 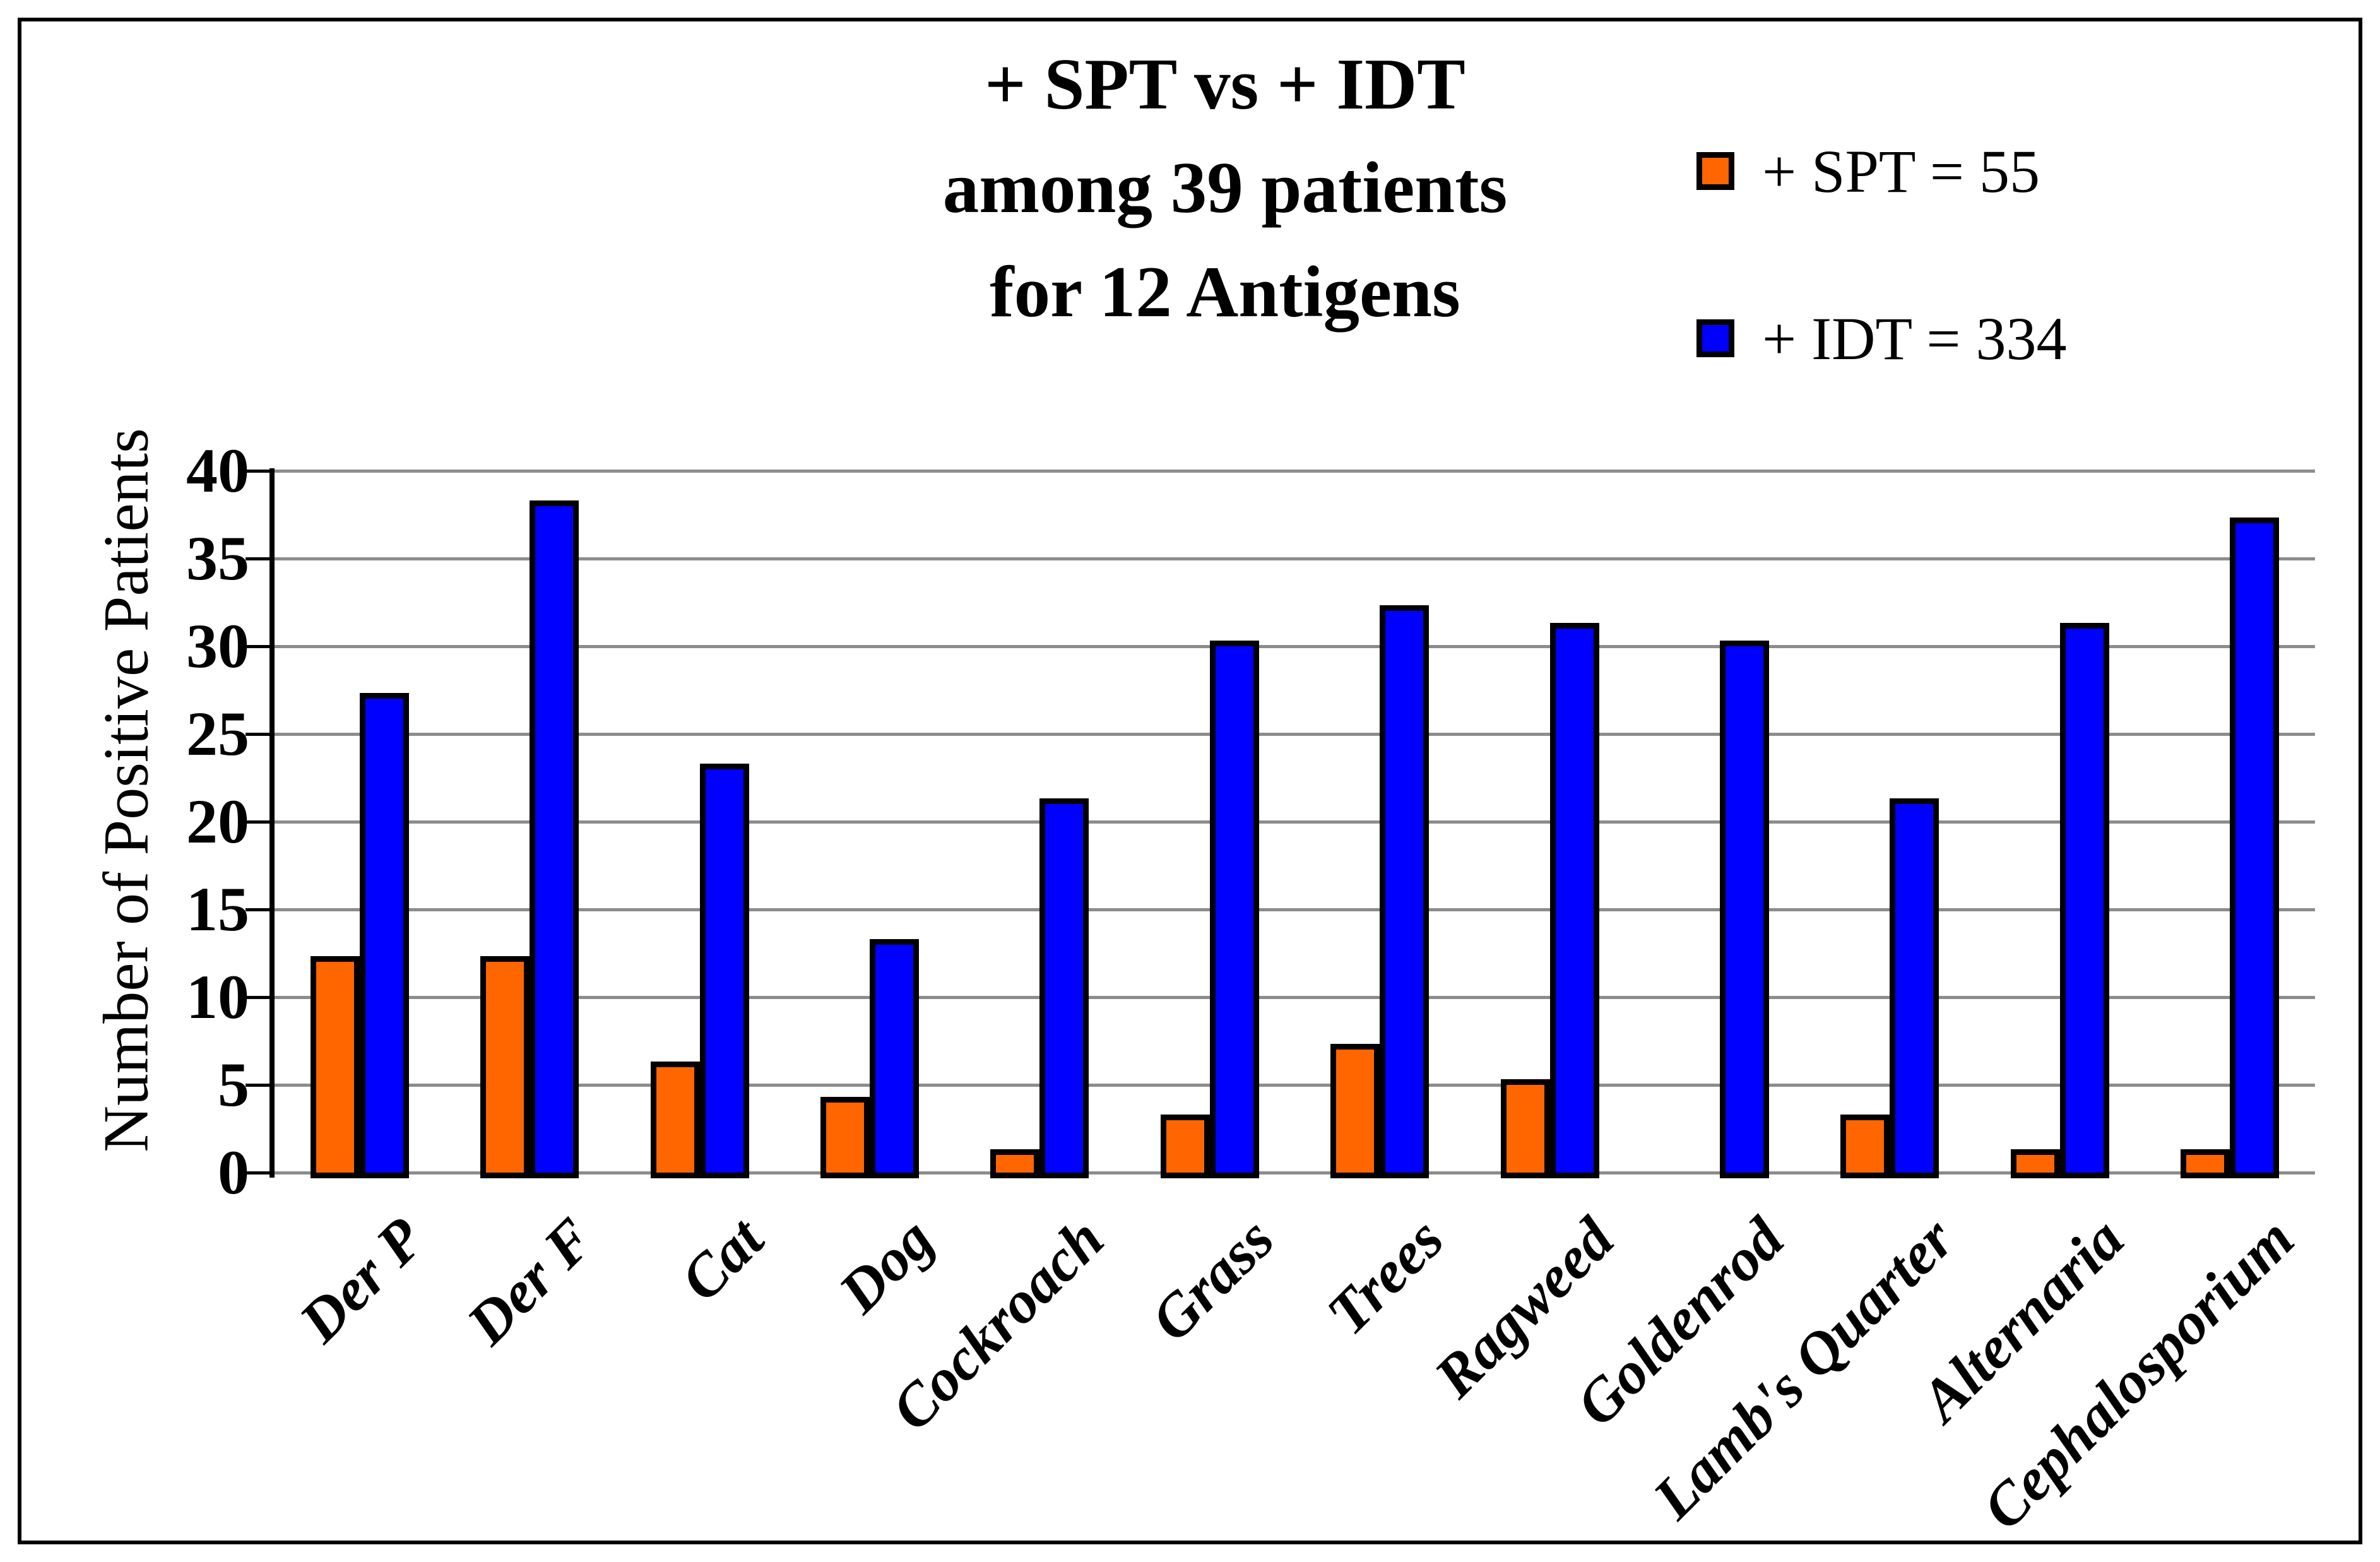 What do you see at coordinates (1355, 1111) in the screenshot?
I see `bar-spt-trees` at bounding box center [1355, 1111].